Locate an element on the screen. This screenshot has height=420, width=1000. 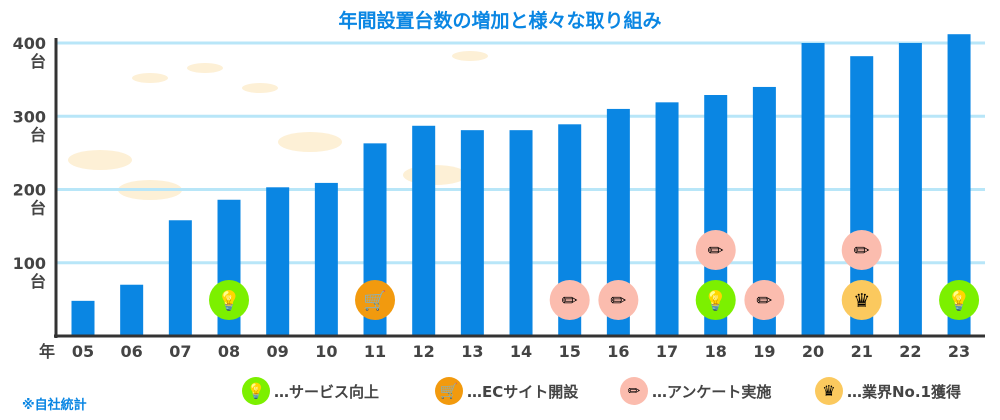
x-tick-label: 21 is located at coordinates (862, 351).